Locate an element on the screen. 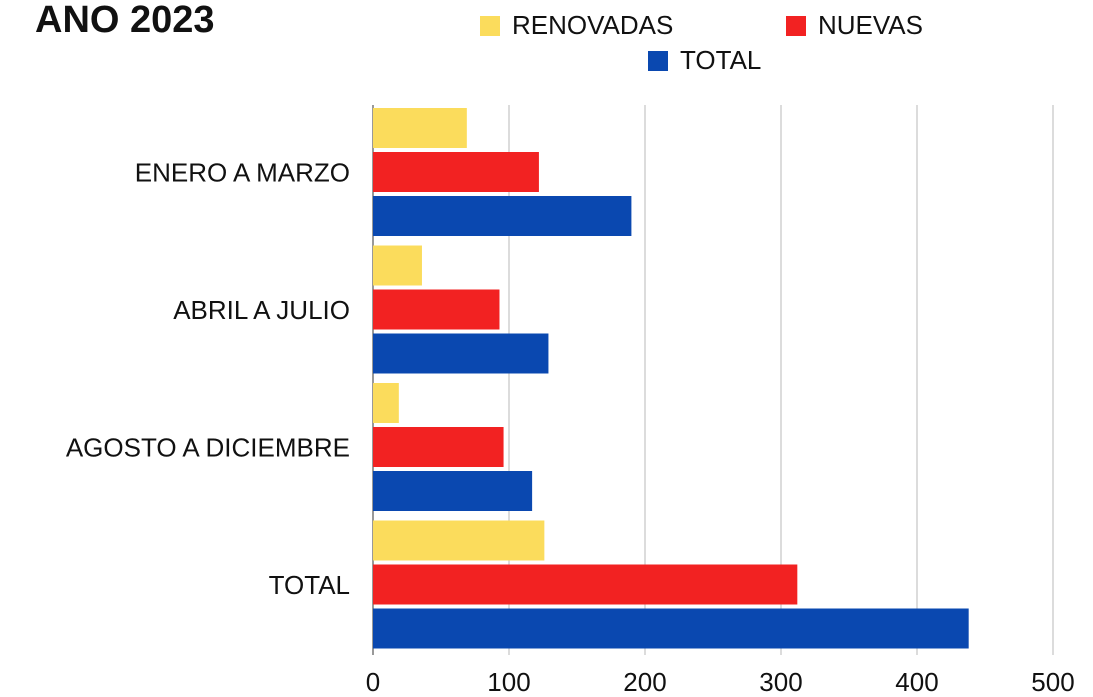 Image resolution: width=1093 pixels, height=697 pixels. y-tick-label: TOTAL is located at coordinates (309, 585).